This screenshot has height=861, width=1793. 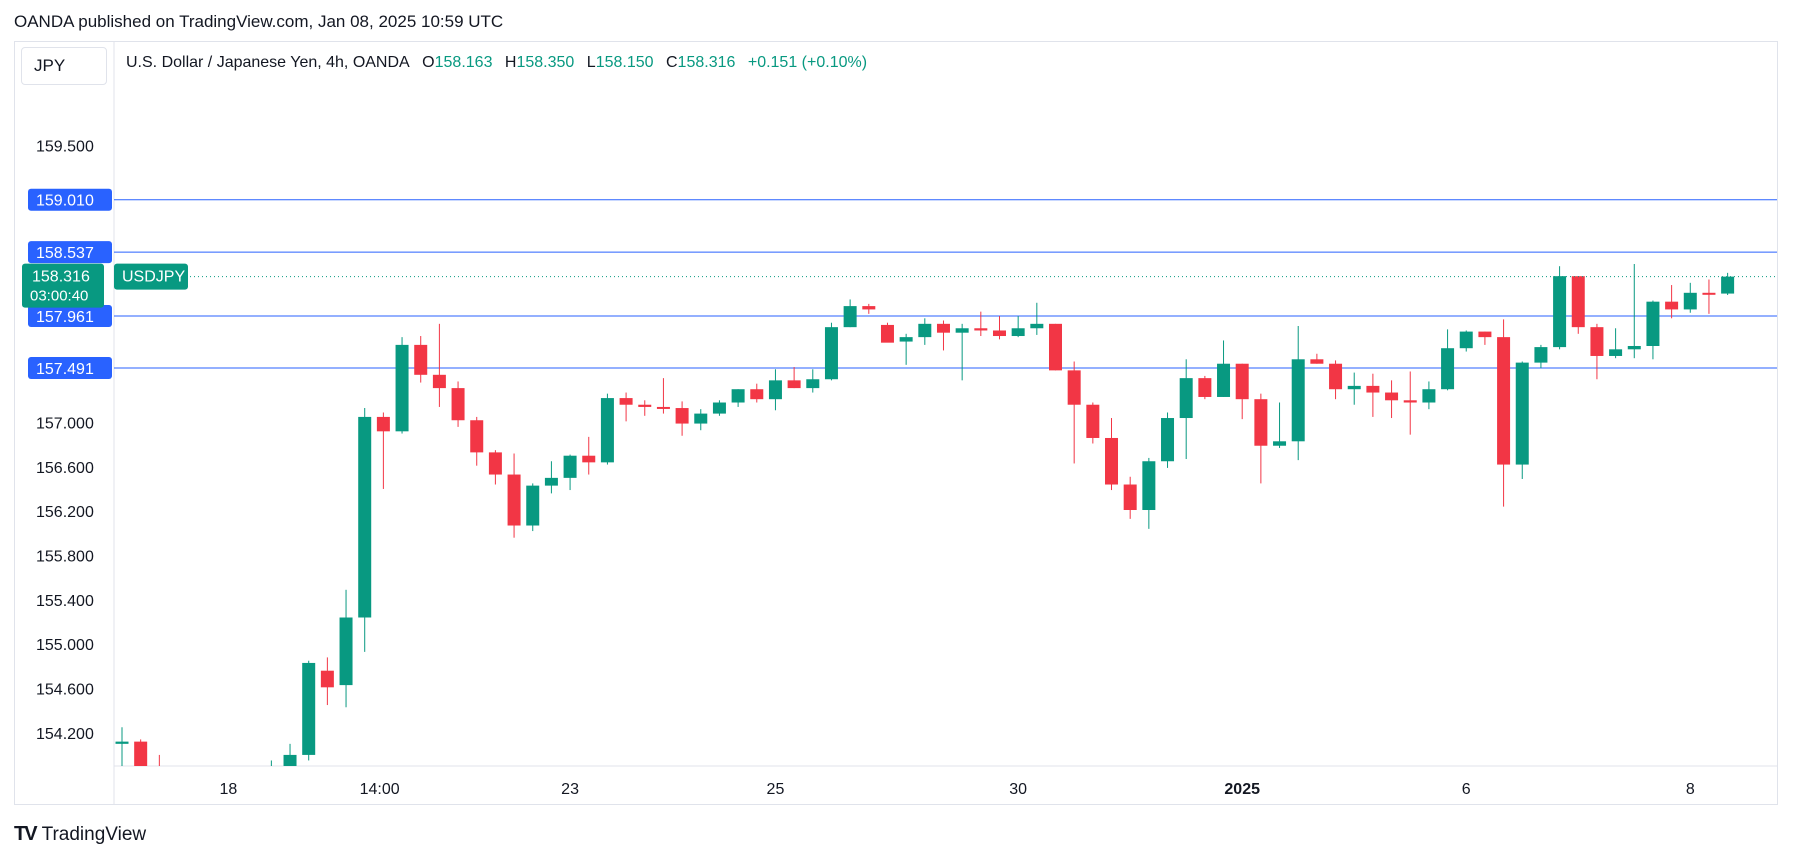 What do you see at coordinates (65, 468) in the screenshot?
I see `y-tick-label: 156.600` at bounding box center [65, 468].